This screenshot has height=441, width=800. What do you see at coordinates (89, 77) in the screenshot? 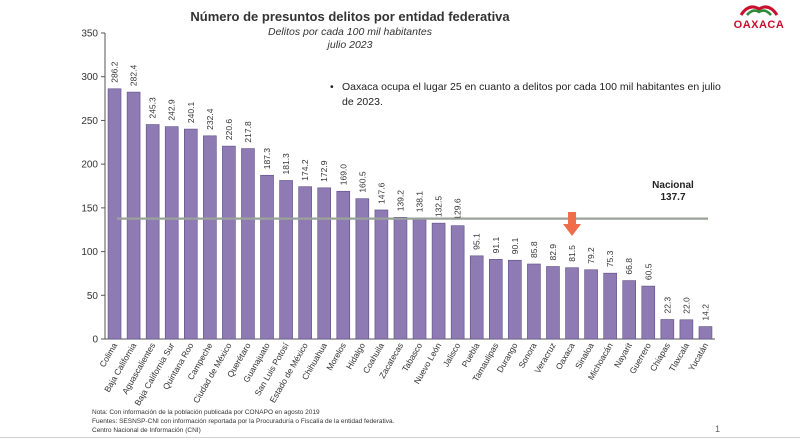
I see `y-tick-label: 300` at bounding box center [89, 77].